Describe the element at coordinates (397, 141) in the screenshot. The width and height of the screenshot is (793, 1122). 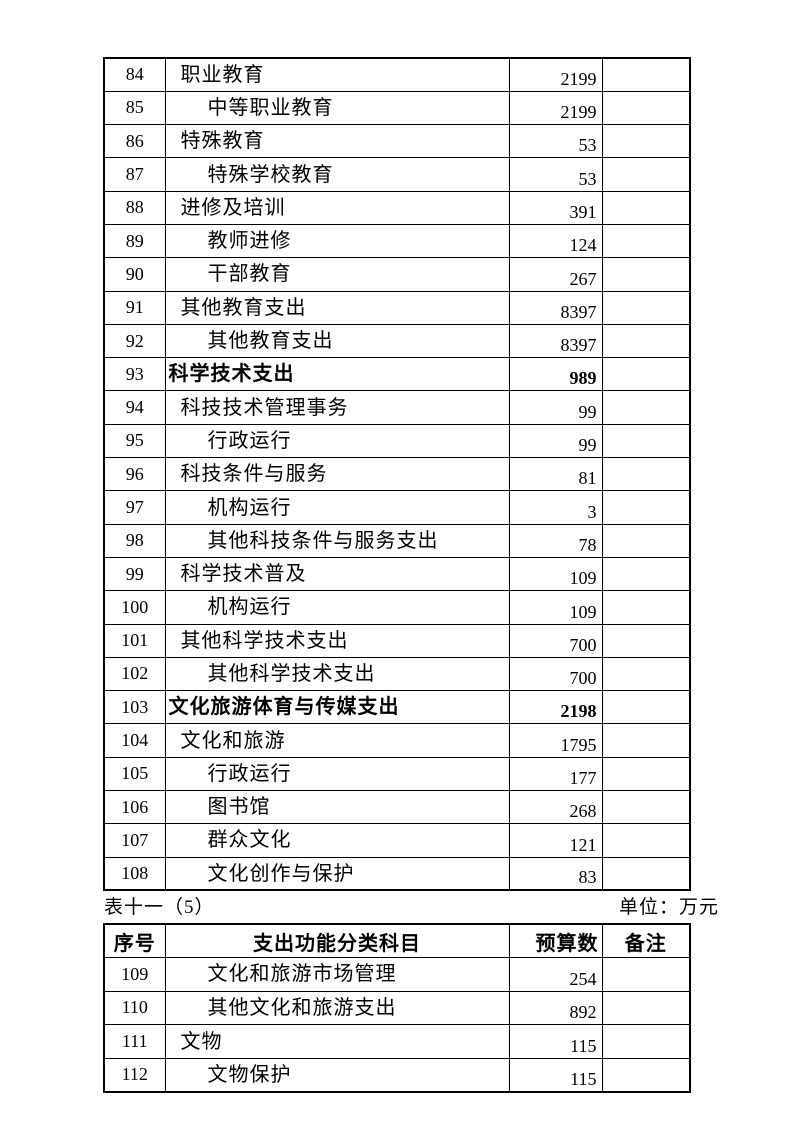
I see `table-row: 86 特殊教育 53` at that location.